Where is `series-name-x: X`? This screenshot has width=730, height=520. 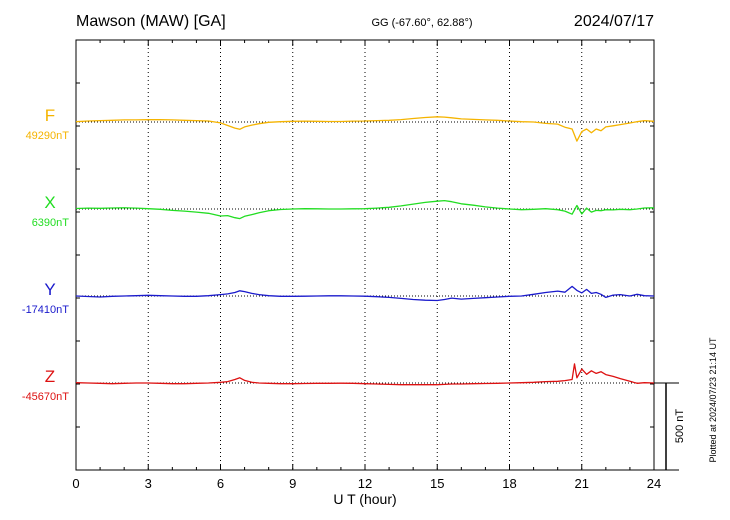 series-name-x: X is located at coordinates (49, 202).